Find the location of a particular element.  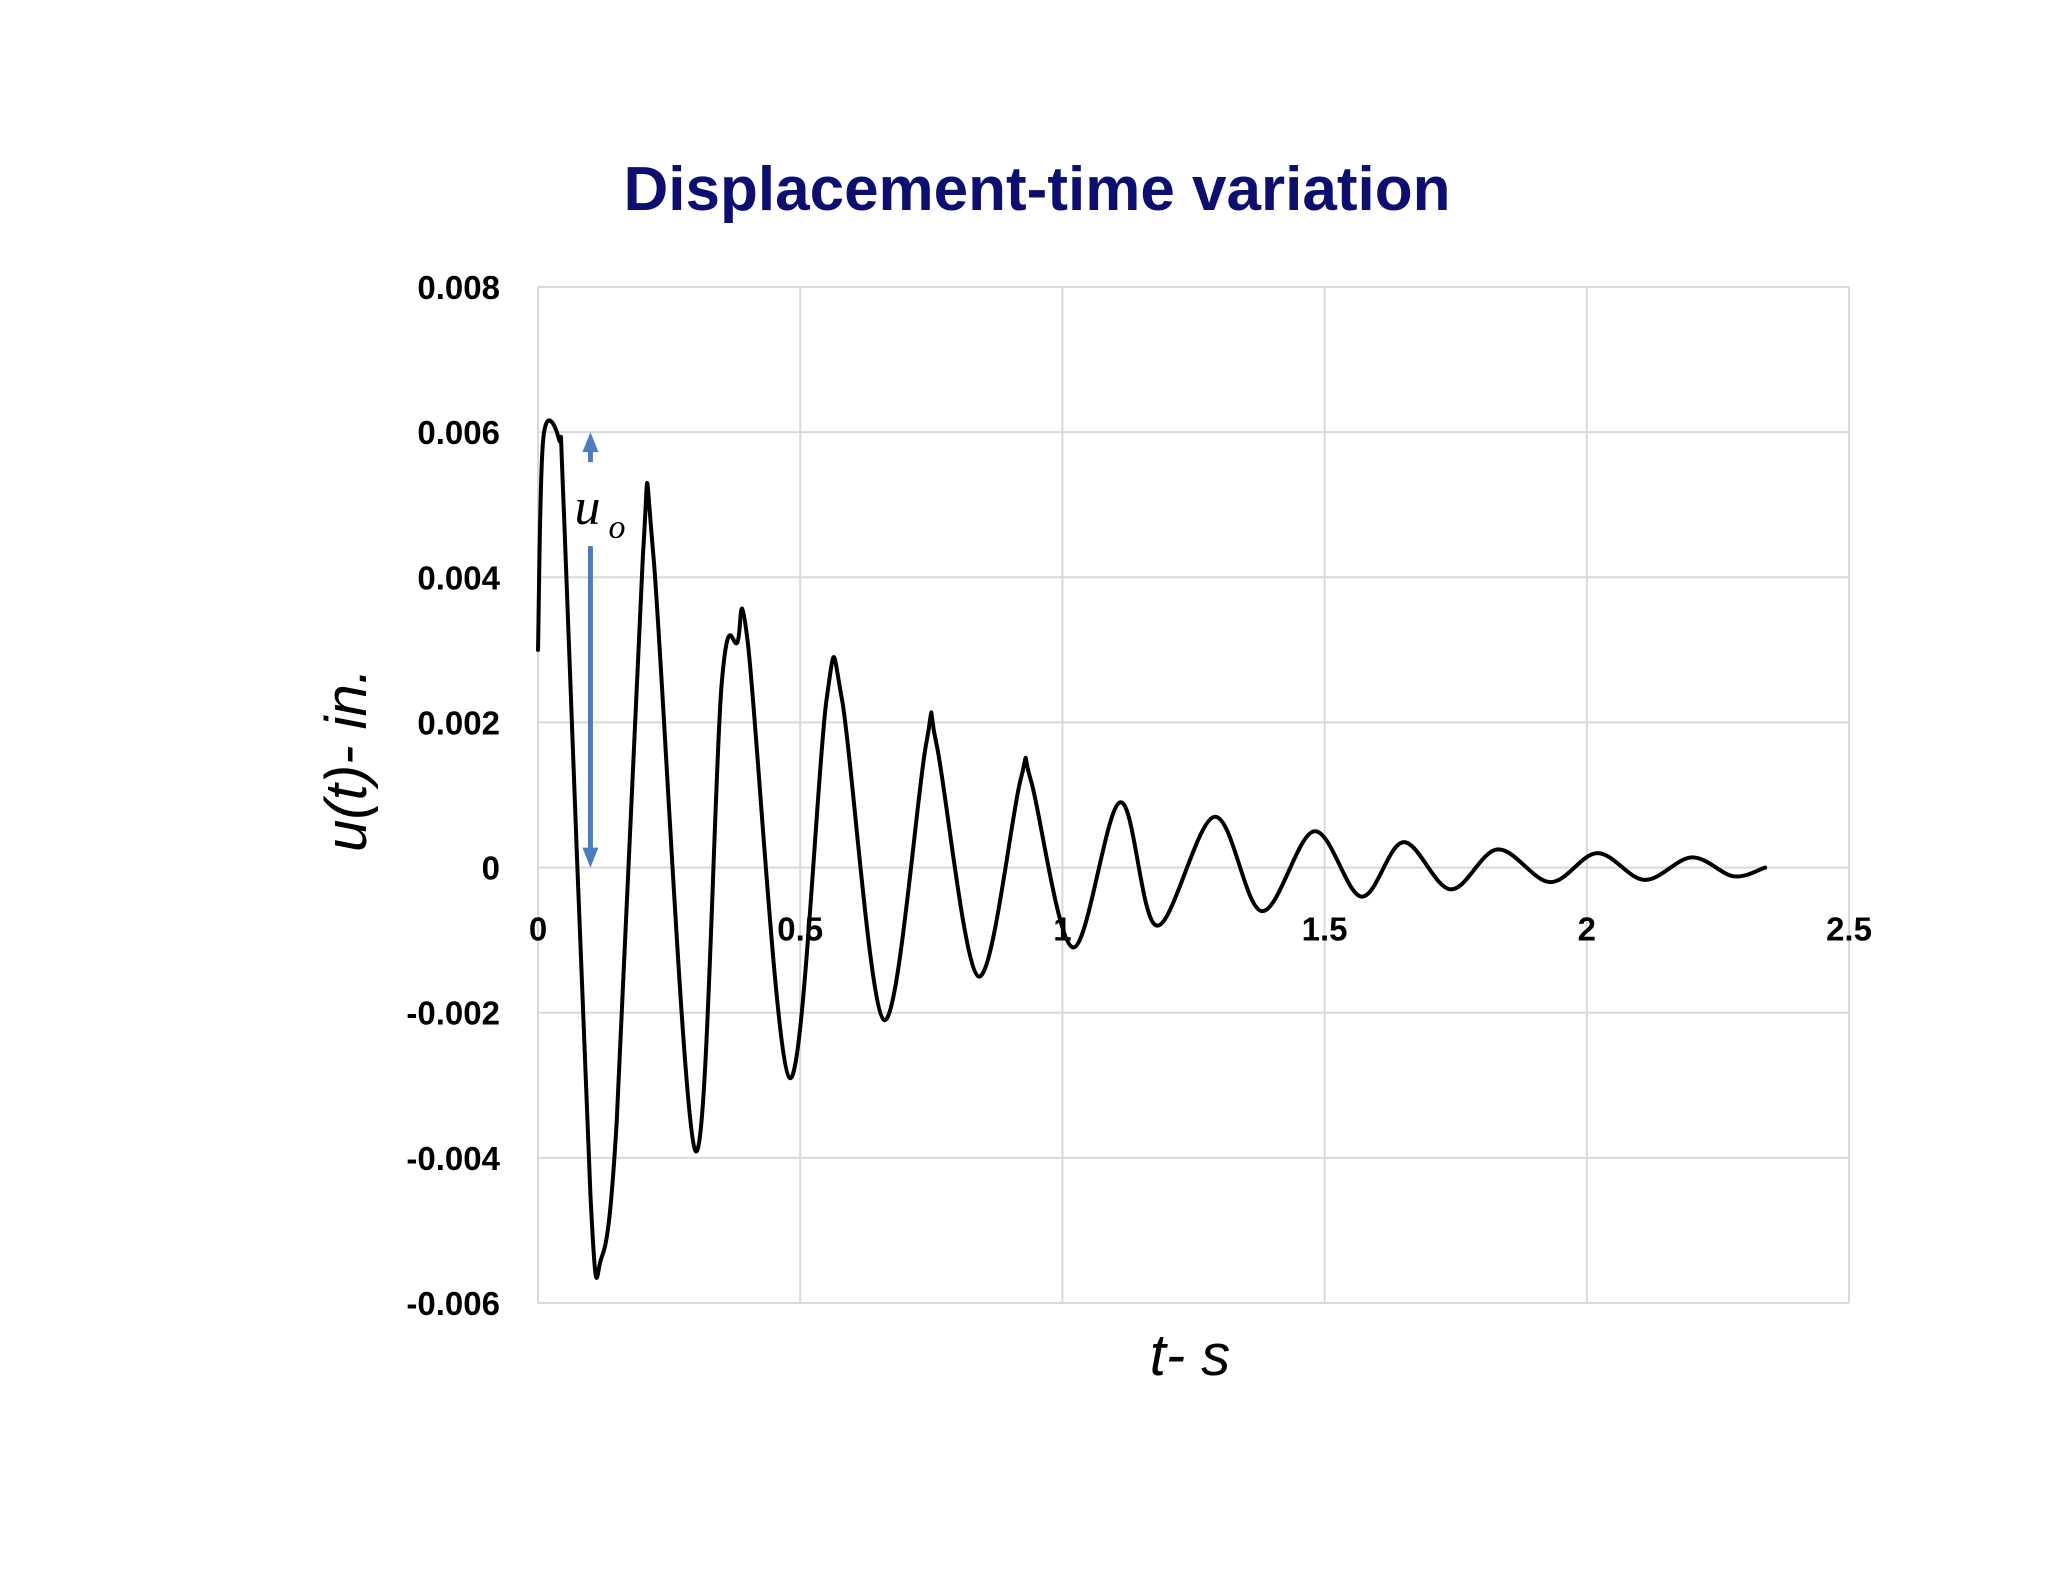

y-tick-label: 0 is located at coordinates (491, 868).